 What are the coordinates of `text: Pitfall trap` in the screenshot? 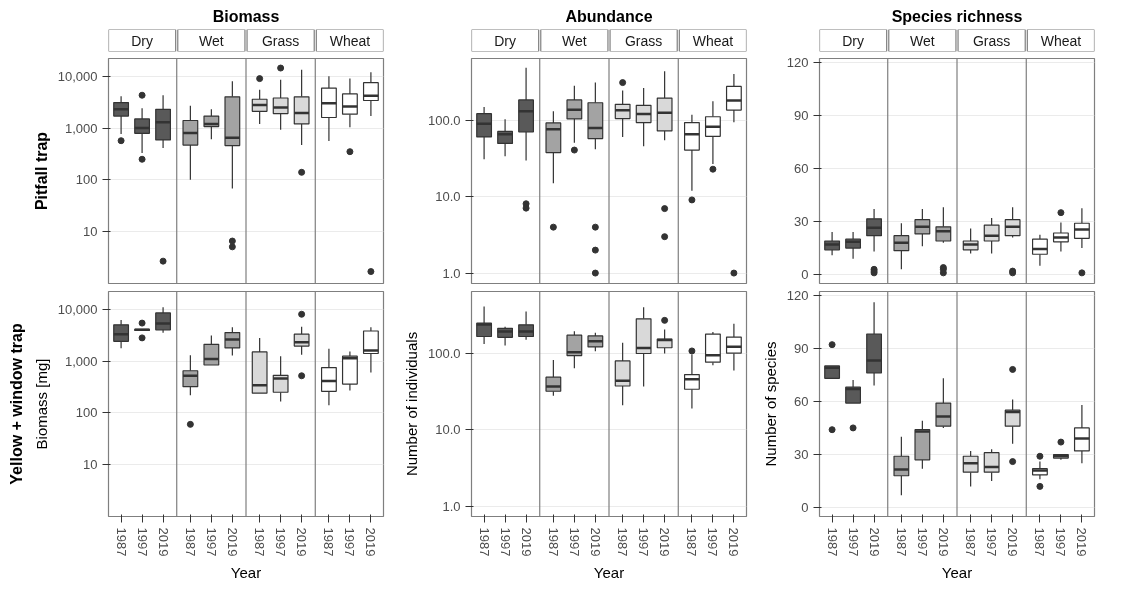 It's located at (41, 171).